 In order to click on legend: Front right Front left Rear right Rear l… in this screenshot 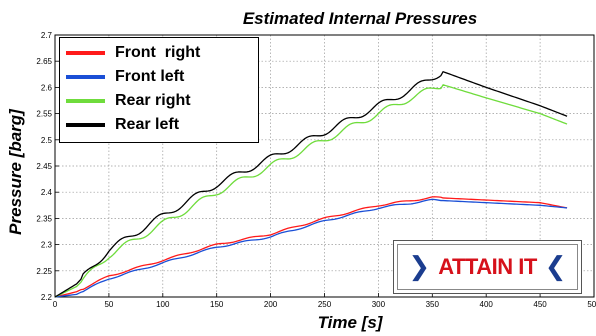, I will do `click(159, 90)`.